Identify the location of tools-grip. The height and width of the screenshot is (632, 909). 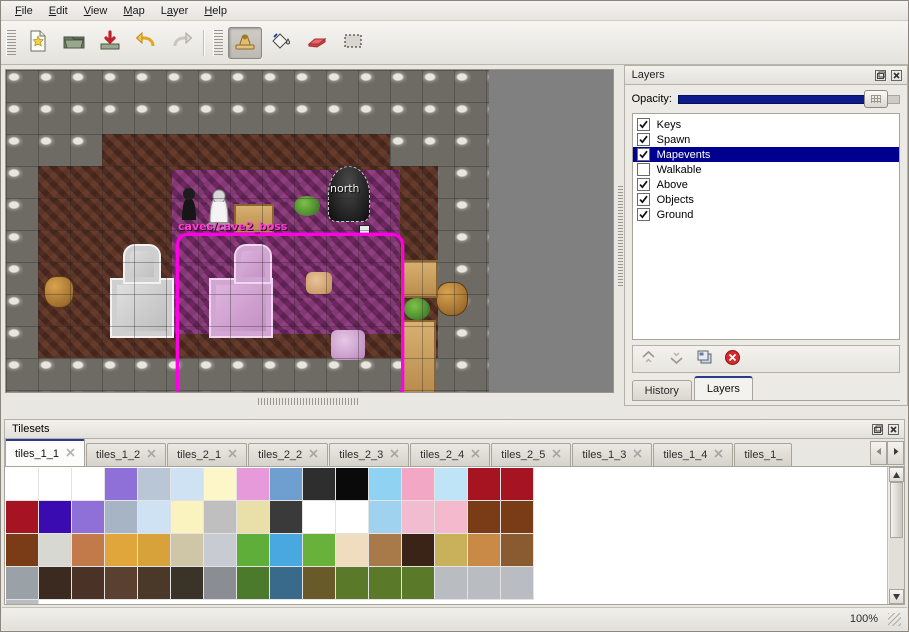
(218, 42).